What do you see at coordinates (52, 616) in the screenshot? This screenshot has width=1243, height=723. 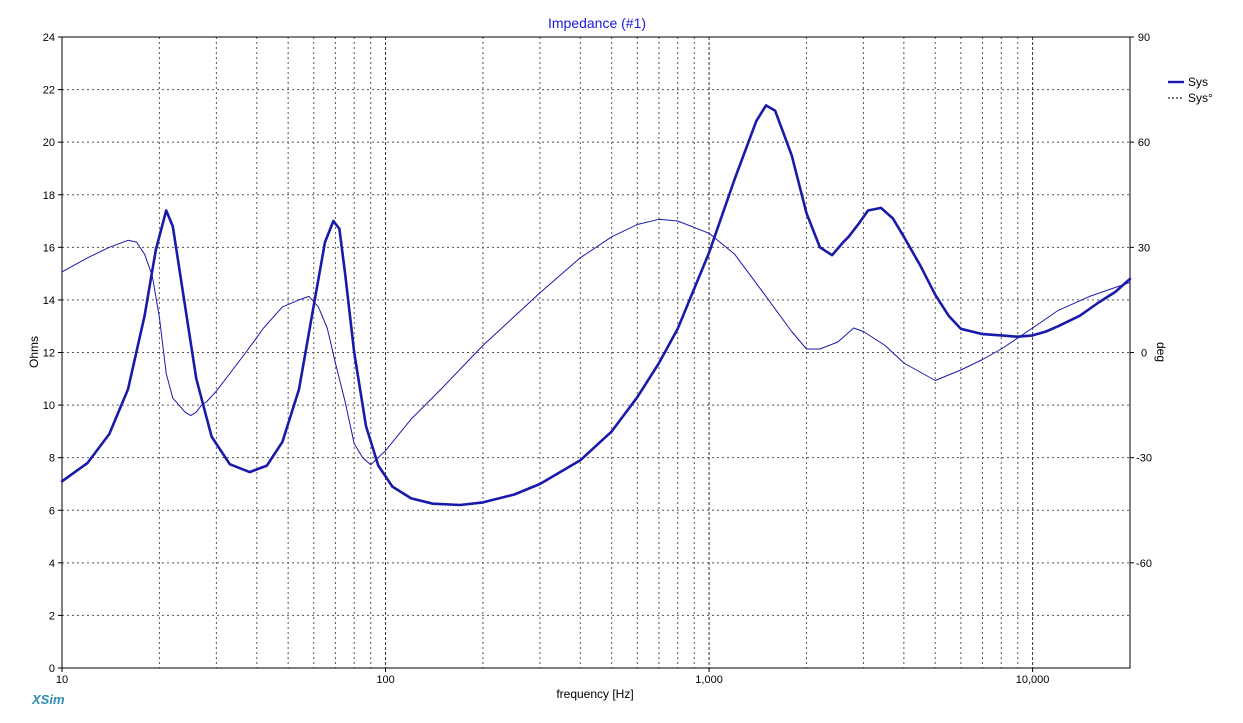 I see `y-tick-label: 2` at bounding box center [52, 616].